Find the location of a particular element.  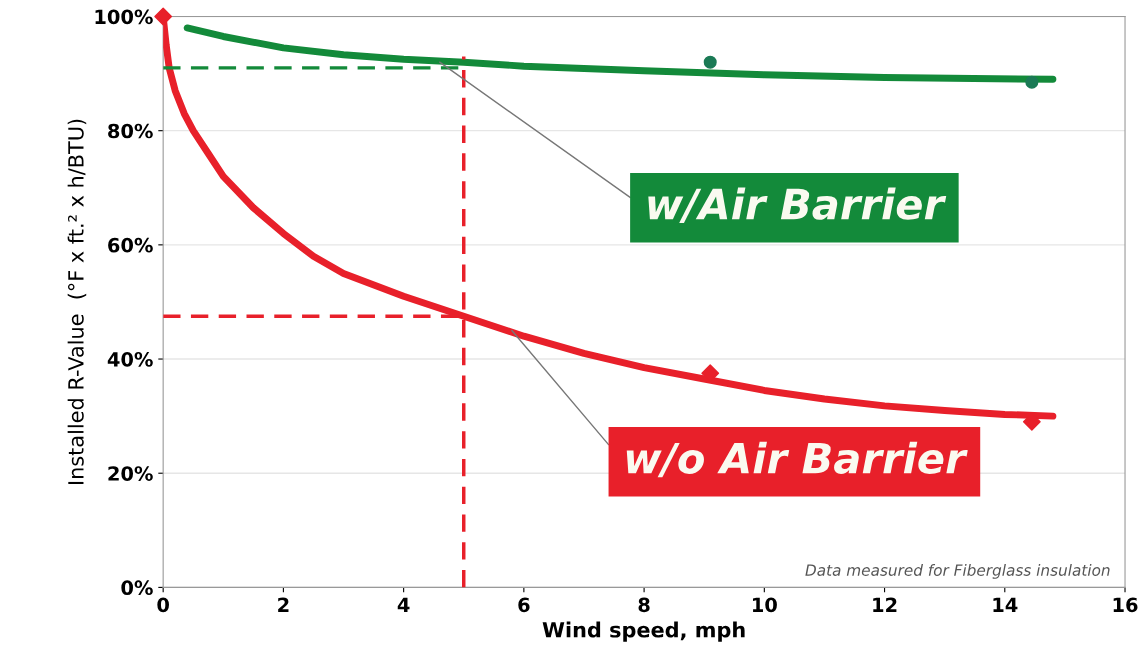

x-tick-label: 12 is located at coordinates (885, 604).